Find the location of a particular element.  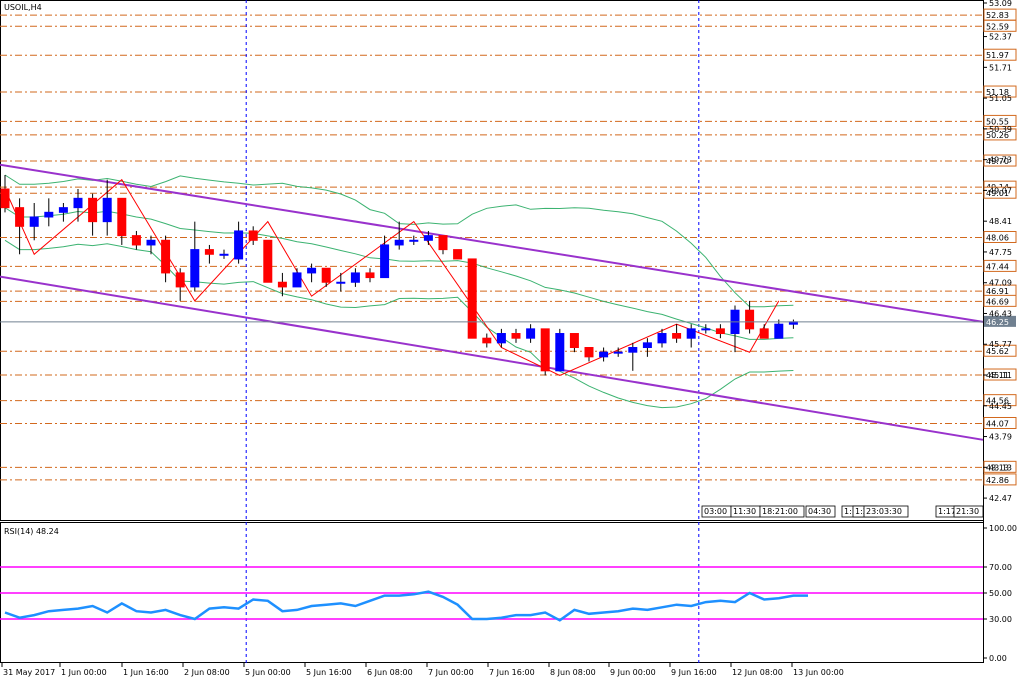

level-value: 50.55 is located at coordinates (997, 121).